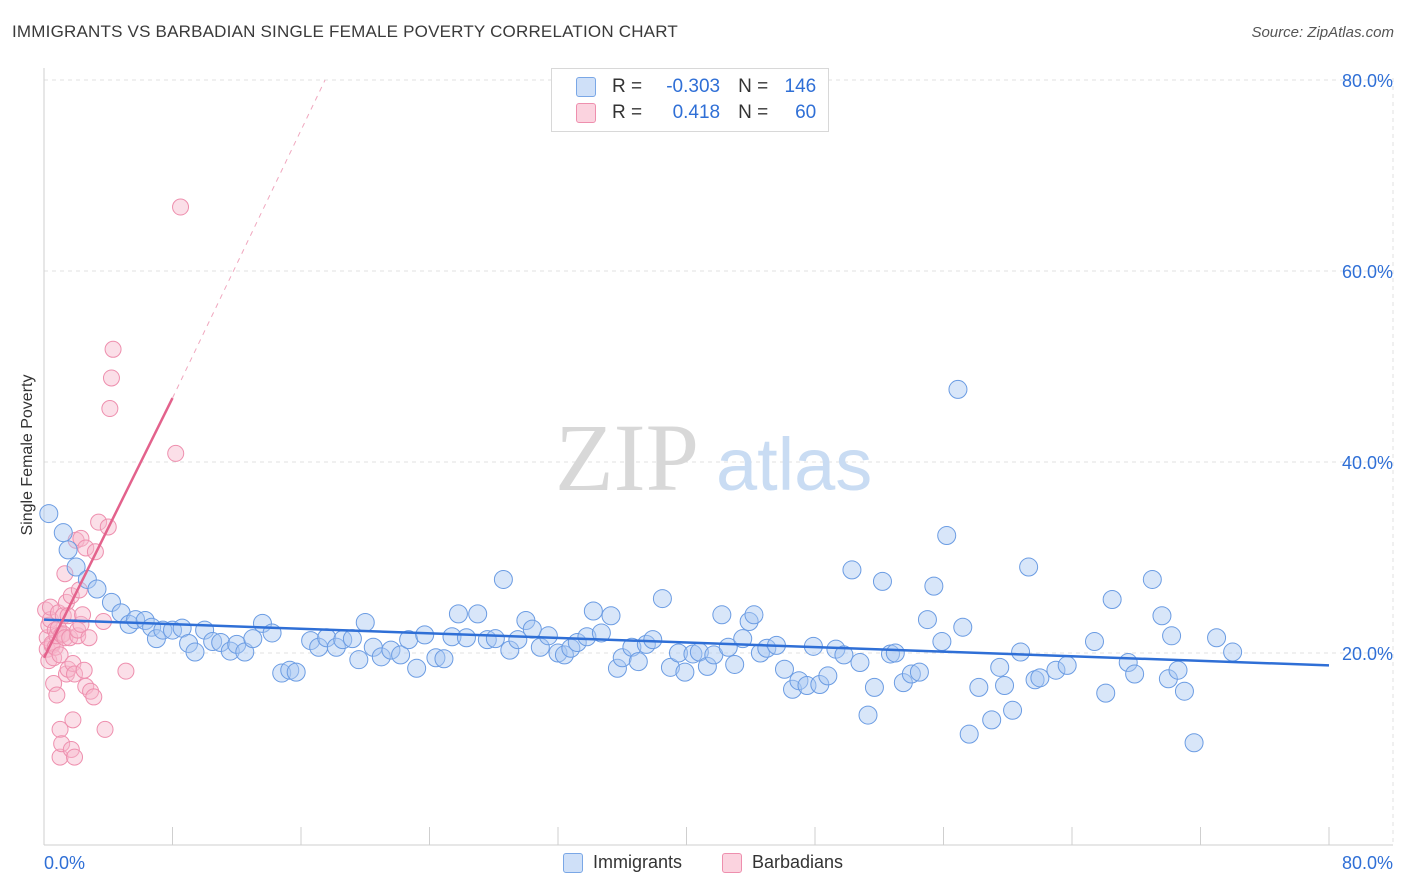 This screenshot has width=1406, height=892. What do you see at coordinates (782, 862) in the screenshot?
I see `legend-item-barbadians: Barbadians` at bounding box center [782, 862].